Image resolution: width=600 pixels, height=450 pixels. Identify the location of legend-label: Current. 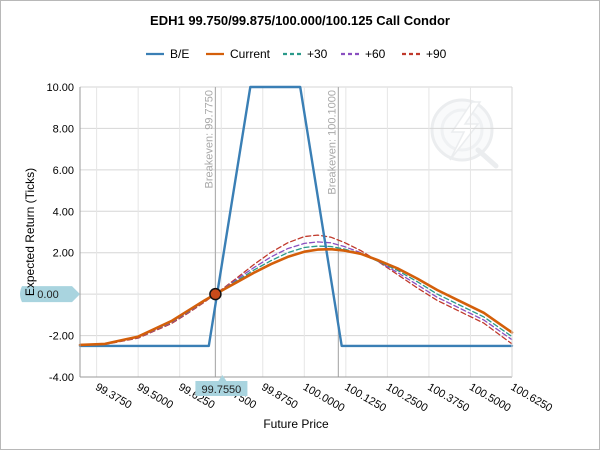
(250, 54).